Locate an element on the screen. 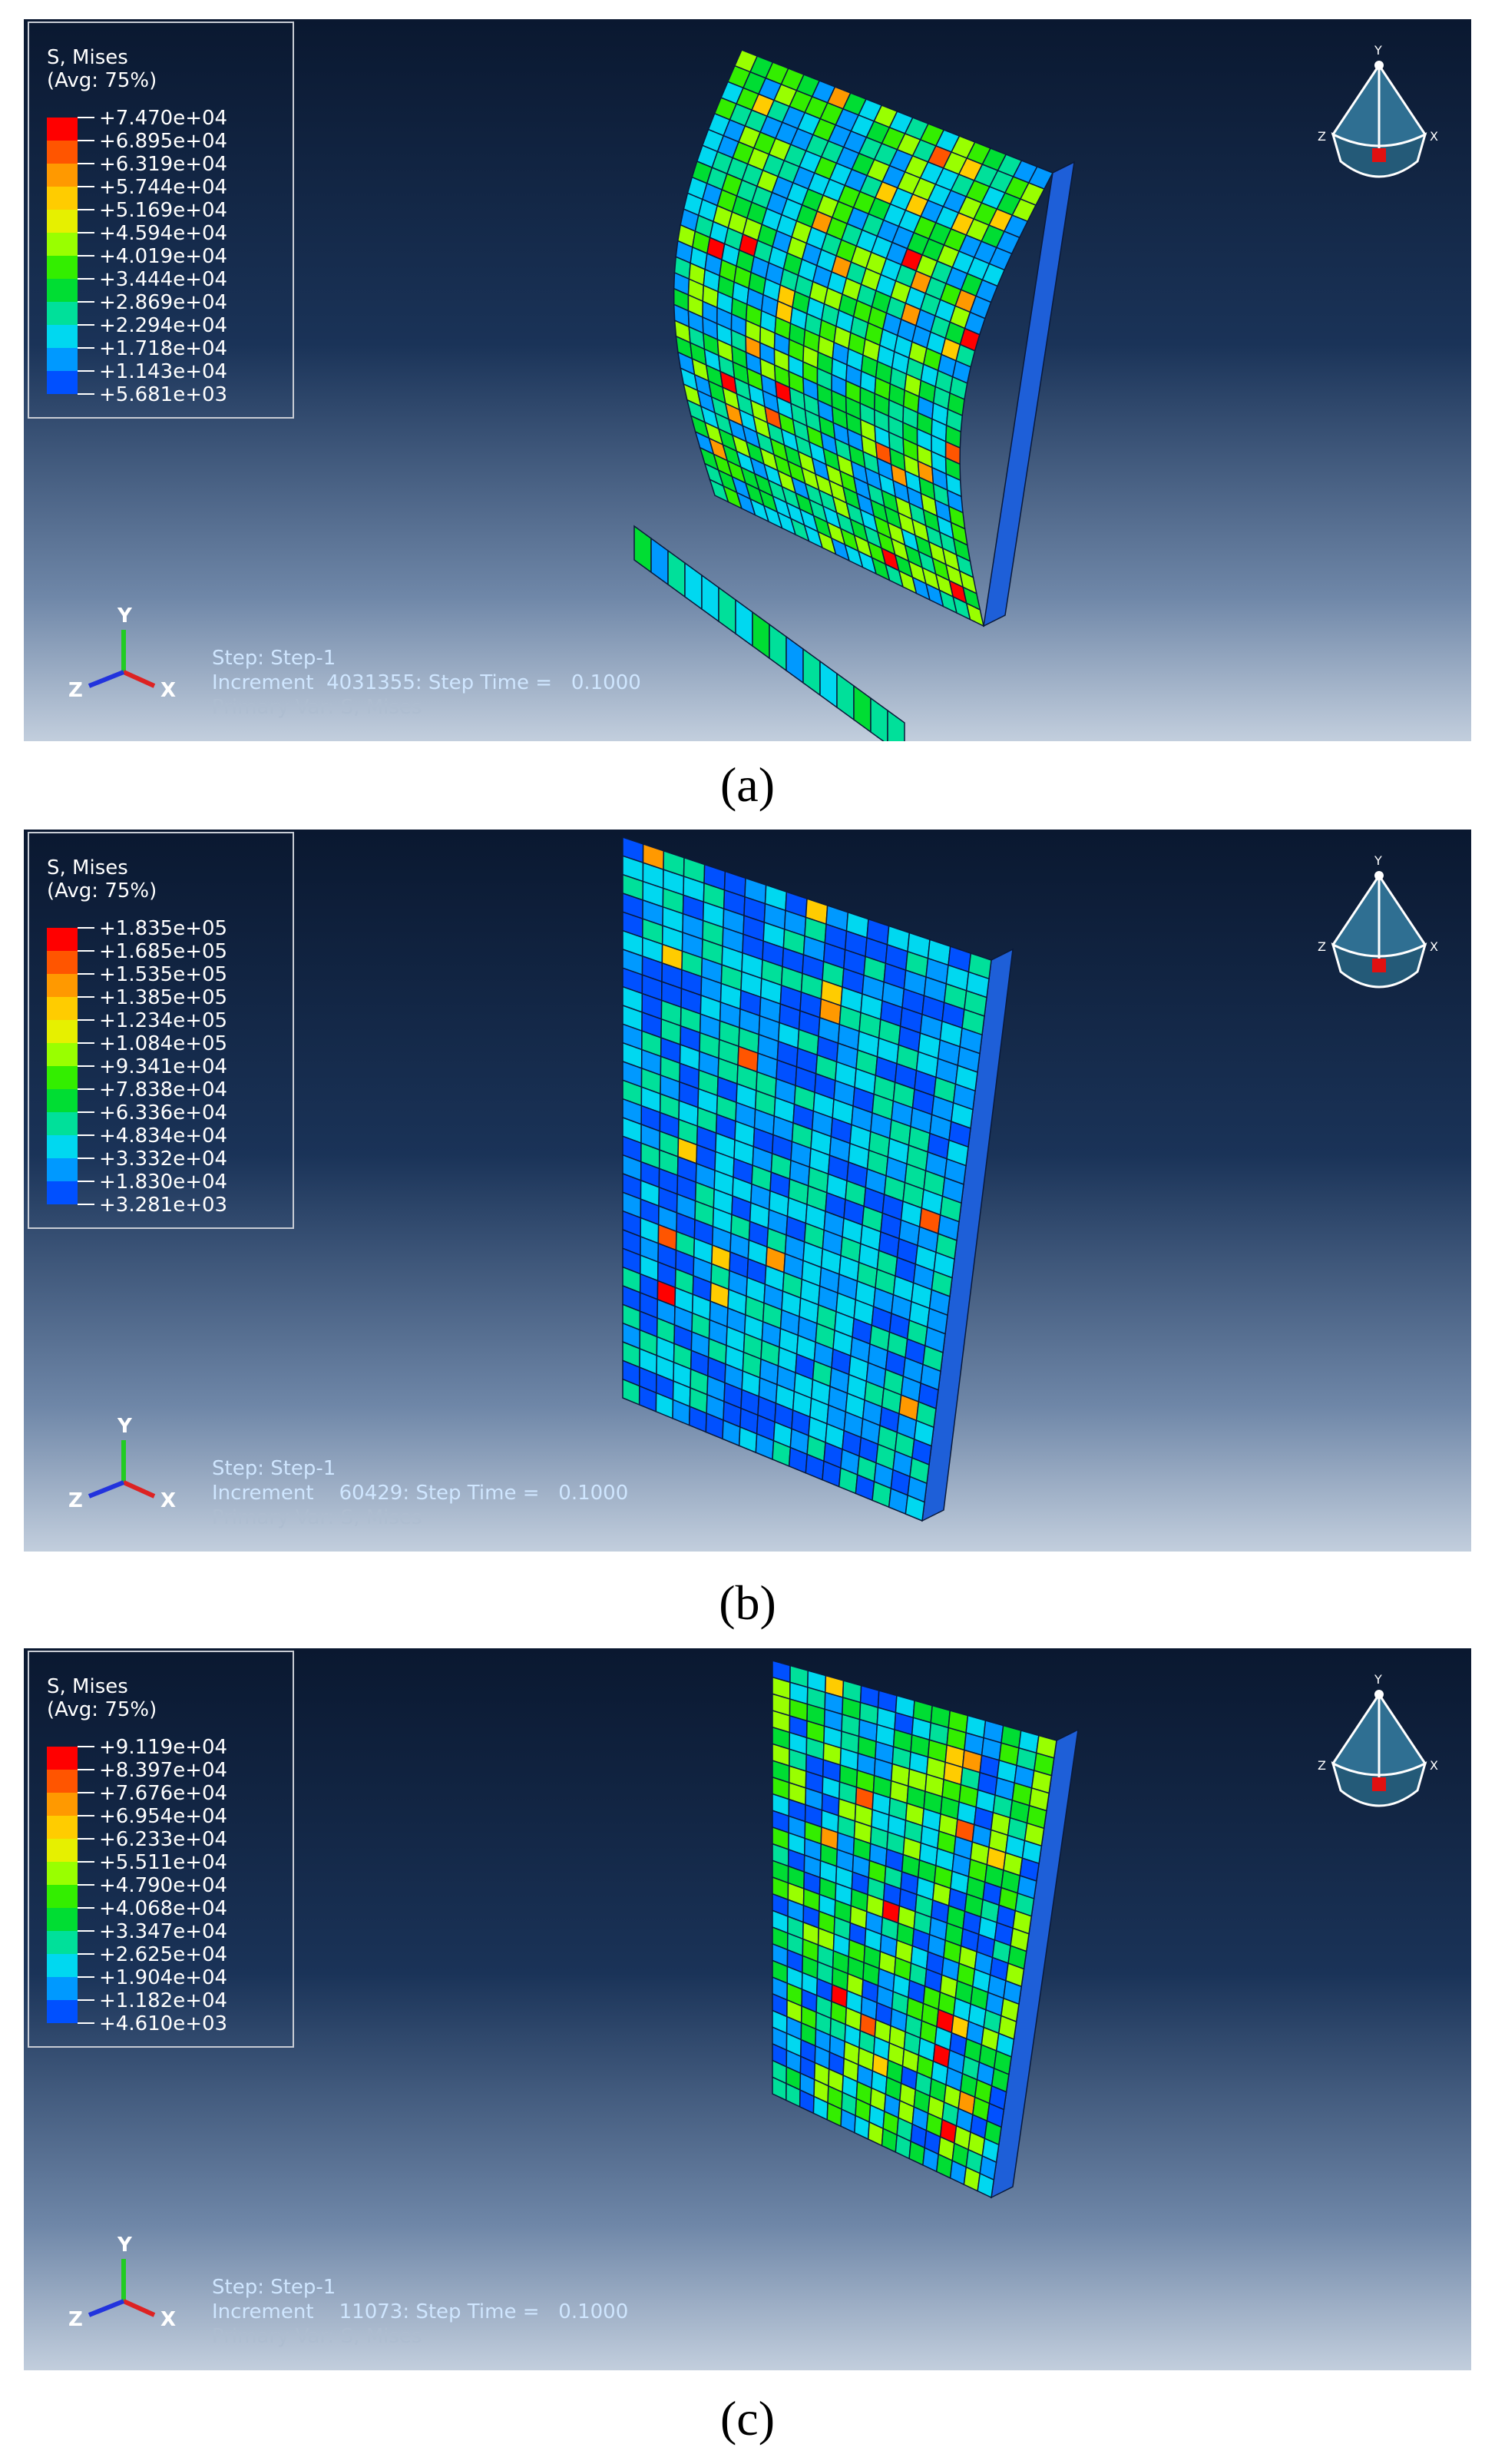 The image size is (1495, 2464). legend-value: +4.610e+03 is located at coordinates (163, 2023).